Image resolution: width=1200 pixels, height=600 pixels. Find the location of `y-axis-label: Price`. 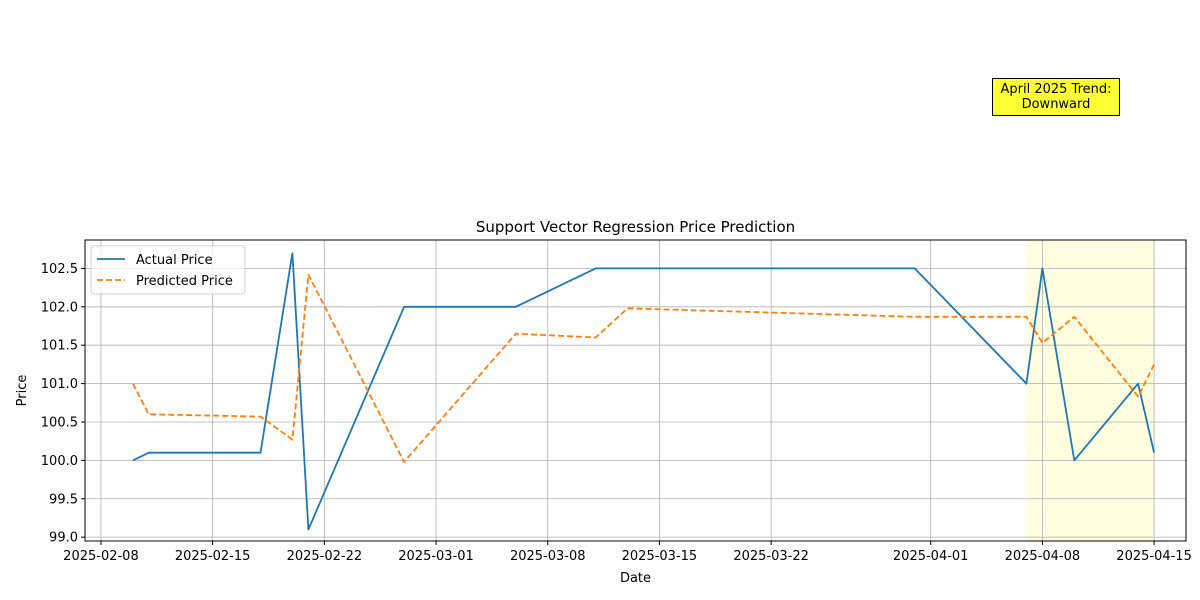

y-axis-label: Price is located at coordinates (22, 391).